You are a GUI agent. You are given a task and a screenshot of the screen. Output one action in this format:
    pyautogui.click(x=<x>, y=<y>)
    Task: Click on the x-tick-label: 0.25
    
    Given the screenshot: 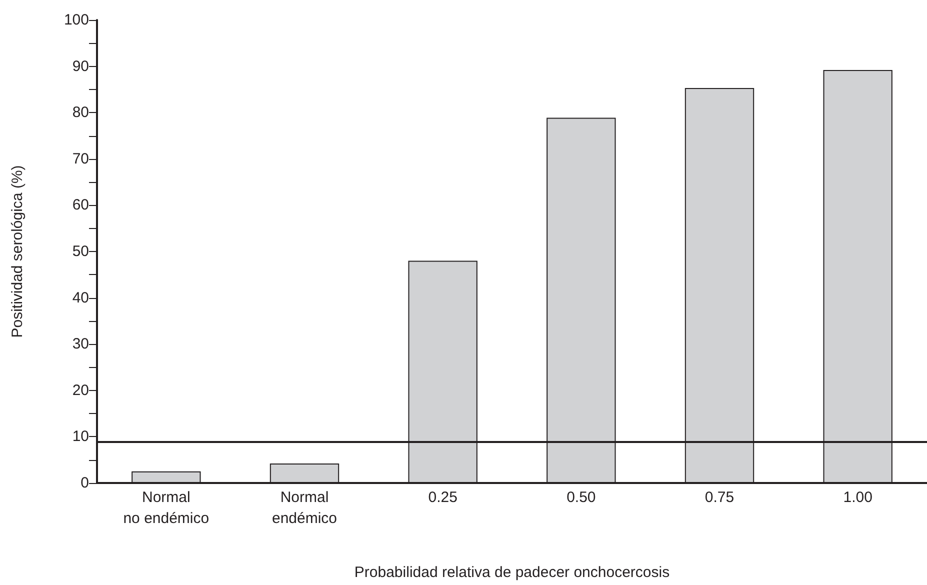 What is the action you would take?
    pyautogui.click(x=443, y=497)
    